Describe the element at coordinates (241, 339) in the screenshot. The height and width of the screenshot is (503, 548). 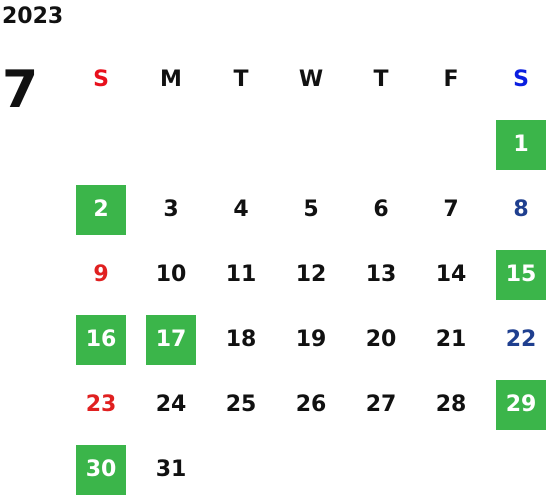
I see `day: 18` at that location.